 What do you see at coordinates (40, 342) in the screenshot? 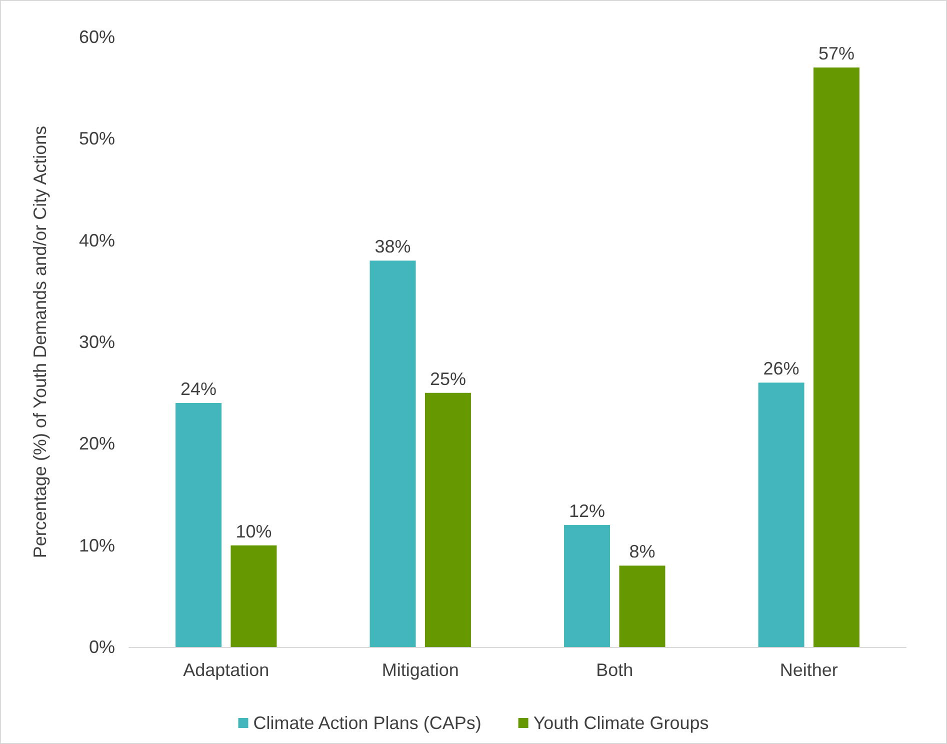
I see `y-axis-title: Percentage (%) of Youth Demands and/or City Actions` at bounding box center [40, 342].